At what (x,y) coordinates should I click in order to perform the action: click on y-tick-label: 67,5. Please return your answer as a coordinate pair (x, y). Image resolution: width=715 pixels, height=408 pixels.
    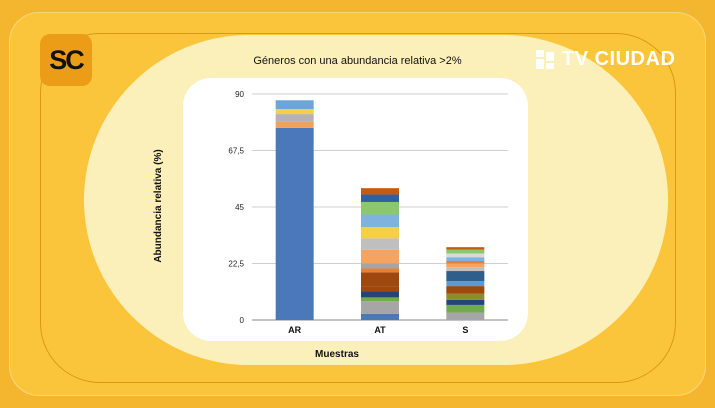
    Looking at the image, I should click on (236, 151).